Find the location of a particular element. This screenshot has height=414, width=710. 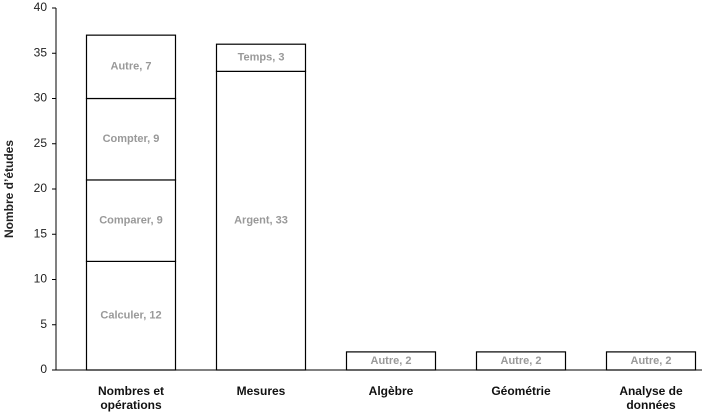

value-label: Comparer, 9 is located at coordinates (131, 221).